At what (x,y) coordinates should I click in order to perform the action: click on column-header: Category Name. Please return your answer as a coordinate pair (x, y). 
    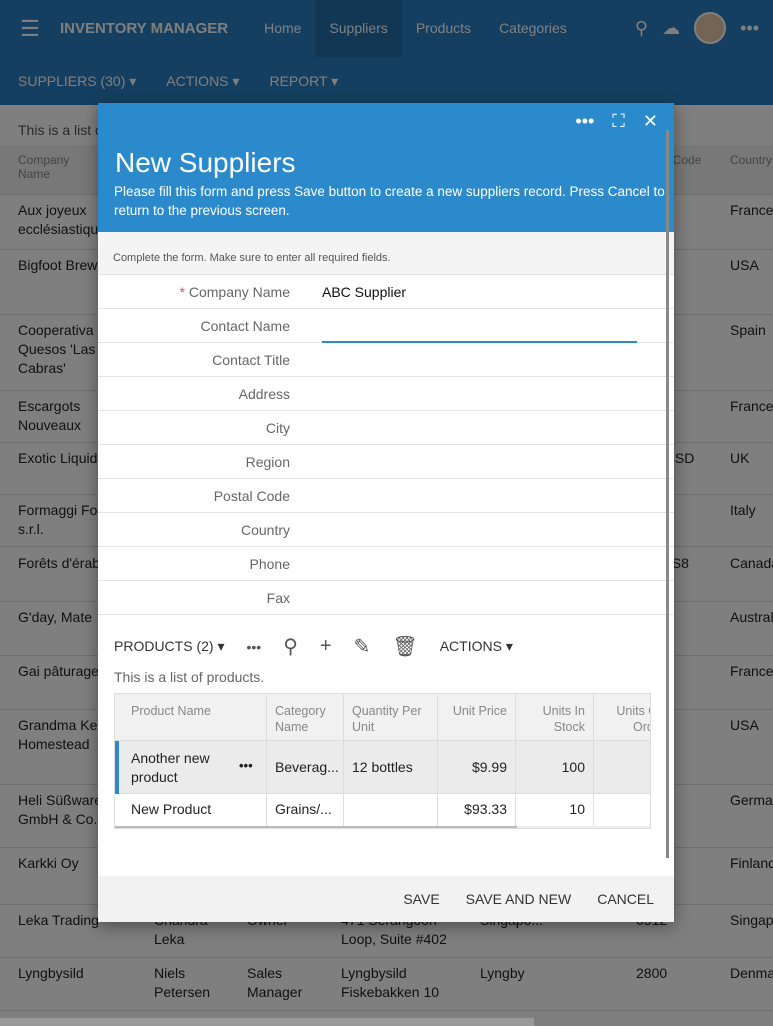
    Looking at the image, I should click on (305, 717).